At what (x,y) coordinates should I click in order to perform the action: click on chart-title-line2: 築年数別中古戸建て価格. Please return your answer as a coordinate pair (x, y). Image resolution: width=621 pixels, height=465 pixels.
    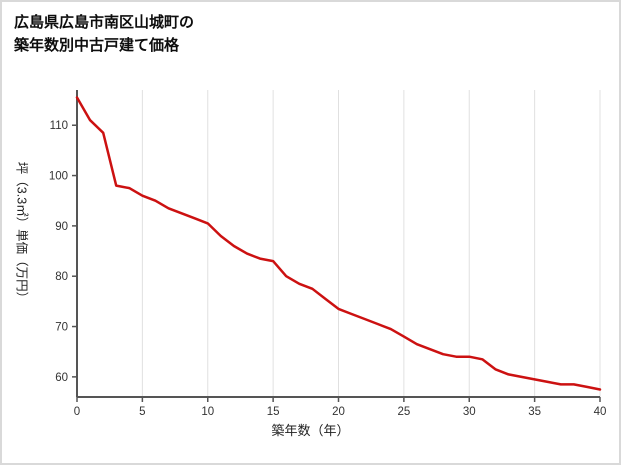
    Looking at the image, I should click on (97, 46).